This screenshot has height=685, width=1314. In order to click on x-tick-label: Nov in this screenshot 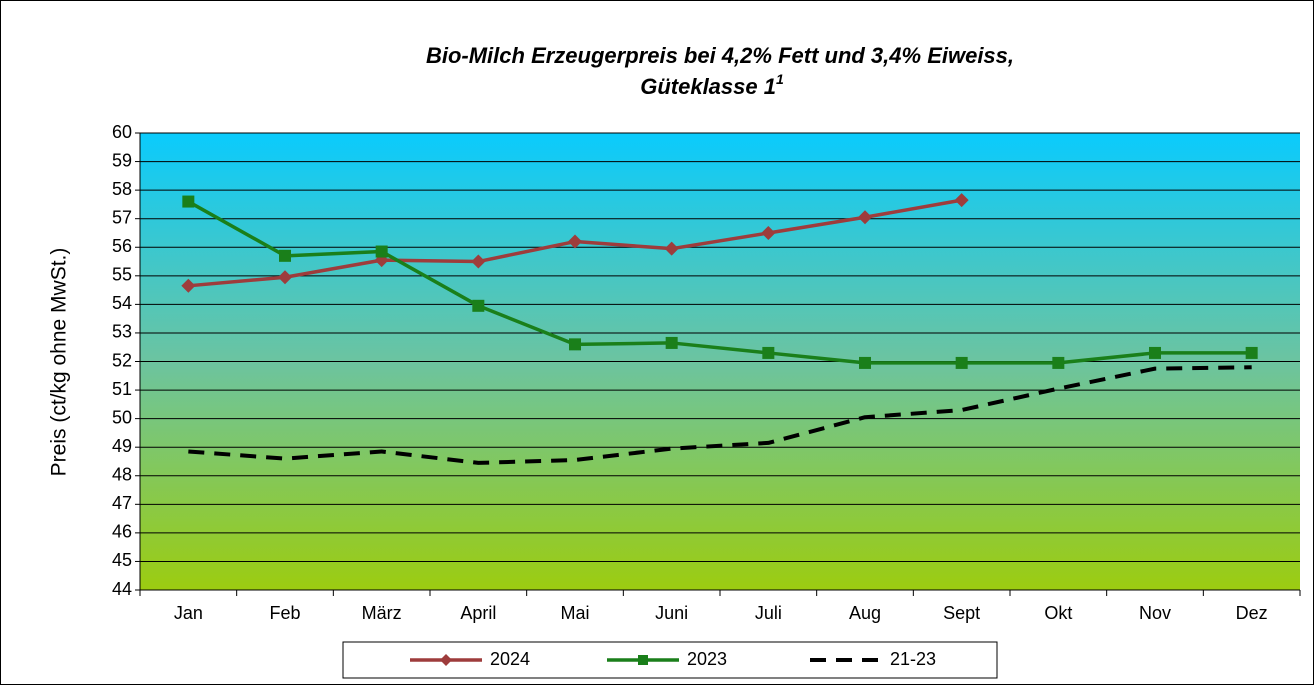, I will do `click(1155, 613)`.